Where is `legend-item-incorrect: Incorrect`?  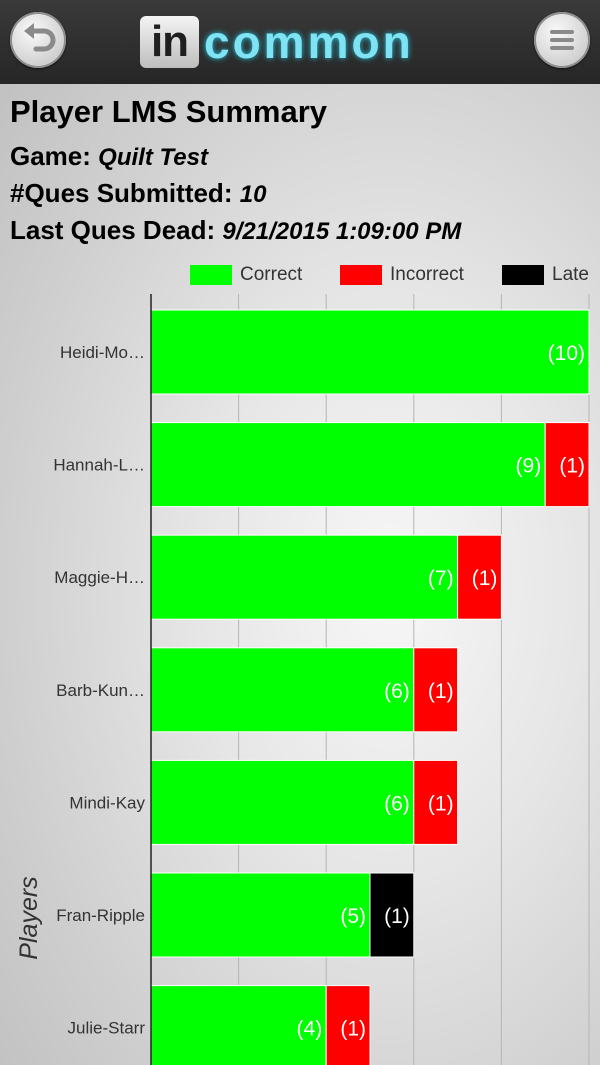 legend-item-incorrect: Incorrect is located at coordinates (402, 275).